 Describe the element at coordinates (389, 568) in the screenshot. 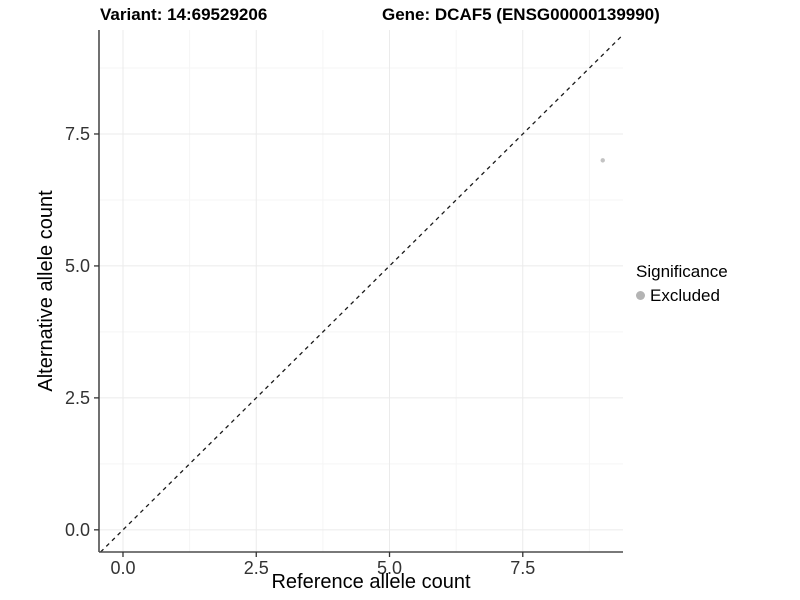

I see `x-tick-label: 5.0` at that location.